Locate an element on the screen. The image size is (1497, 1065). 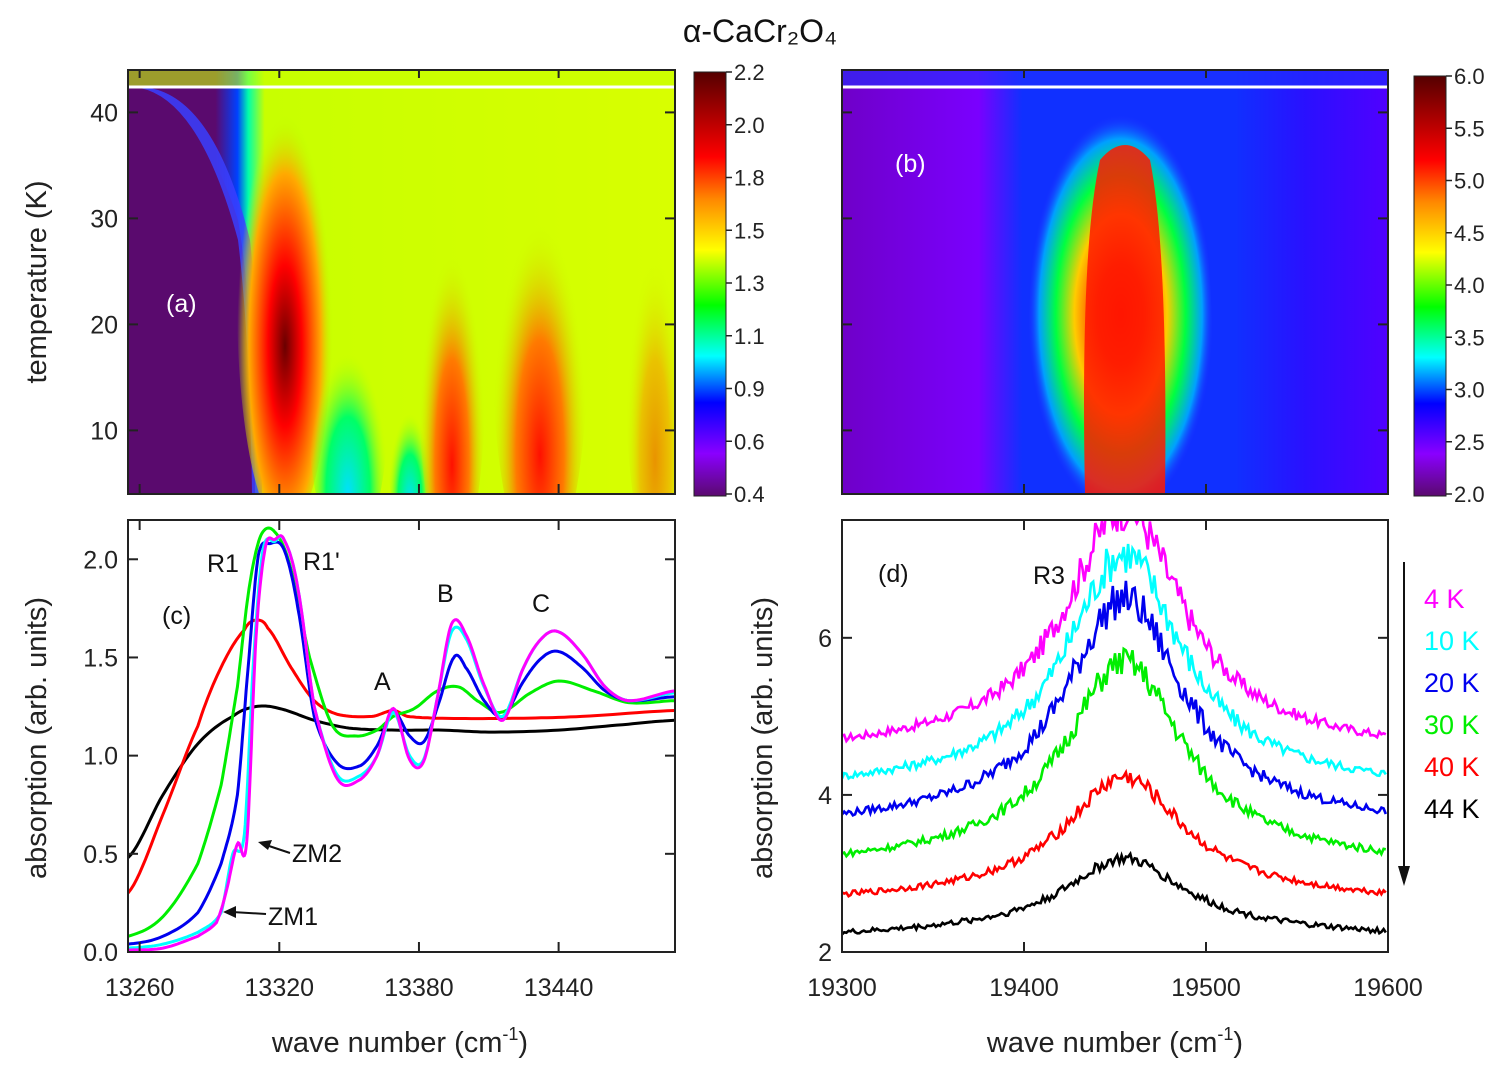
y-tick-label: 0.5 is located at coordinates (100, 855).